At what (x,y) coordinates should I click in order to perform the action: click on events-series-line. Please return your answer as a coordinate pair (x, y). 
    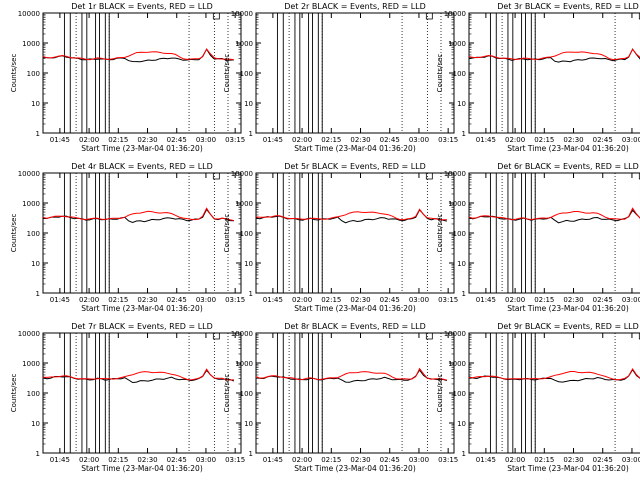
    Looking at the image, I should click on (138, 216).